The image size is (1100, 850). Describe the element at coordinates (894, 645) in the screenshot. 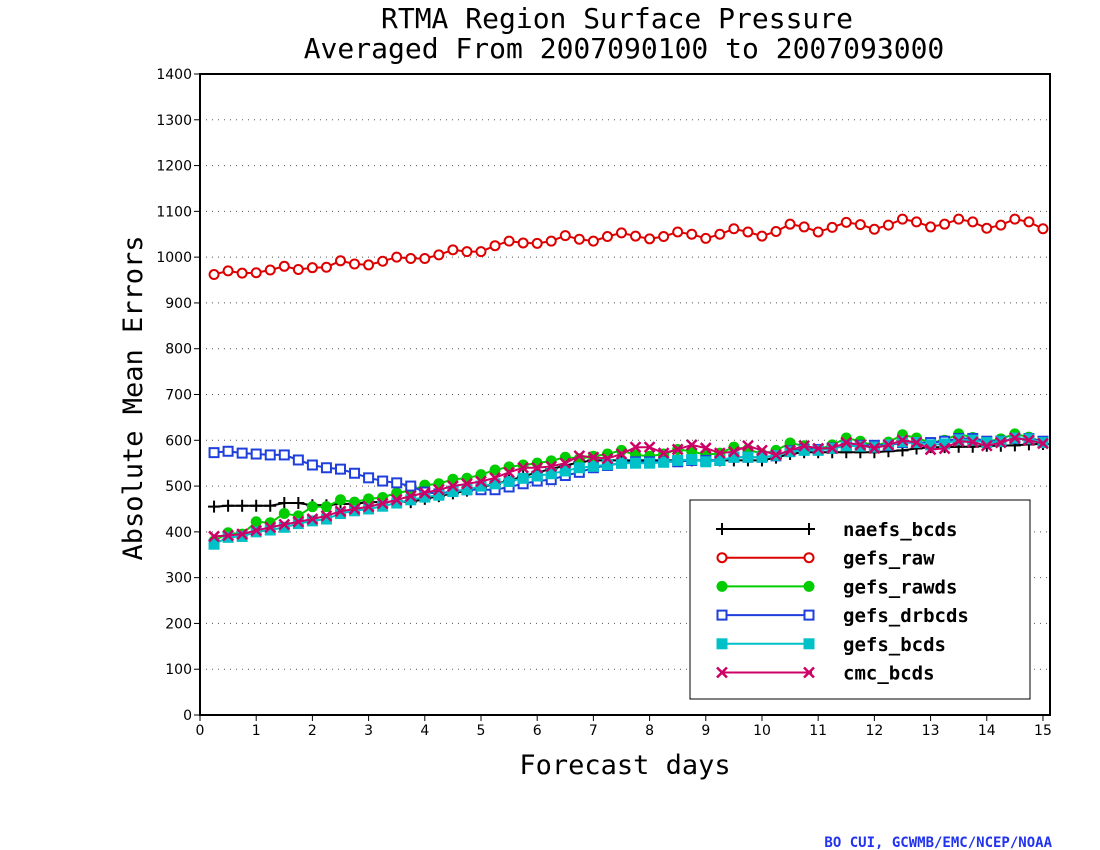

I see `legend-label: gefs_bcds` at that location.